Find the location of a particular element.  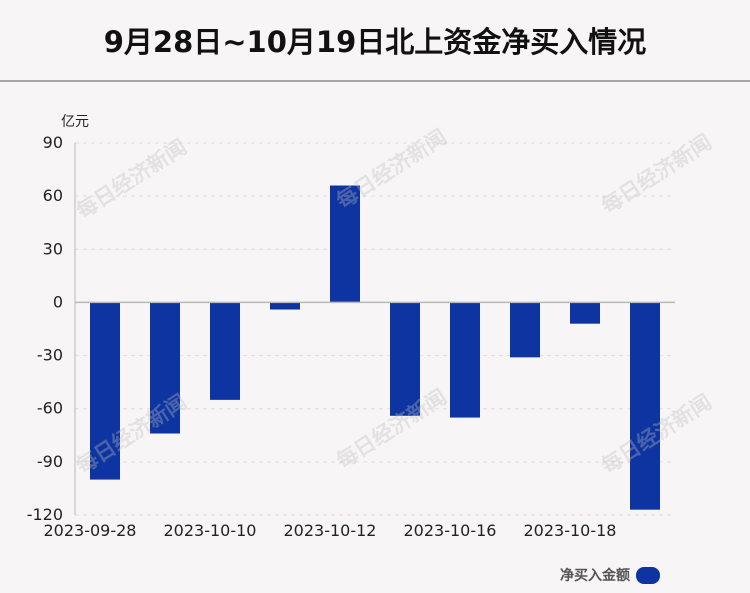

y-tick-label: 60 is located at coordinates (53, 195).